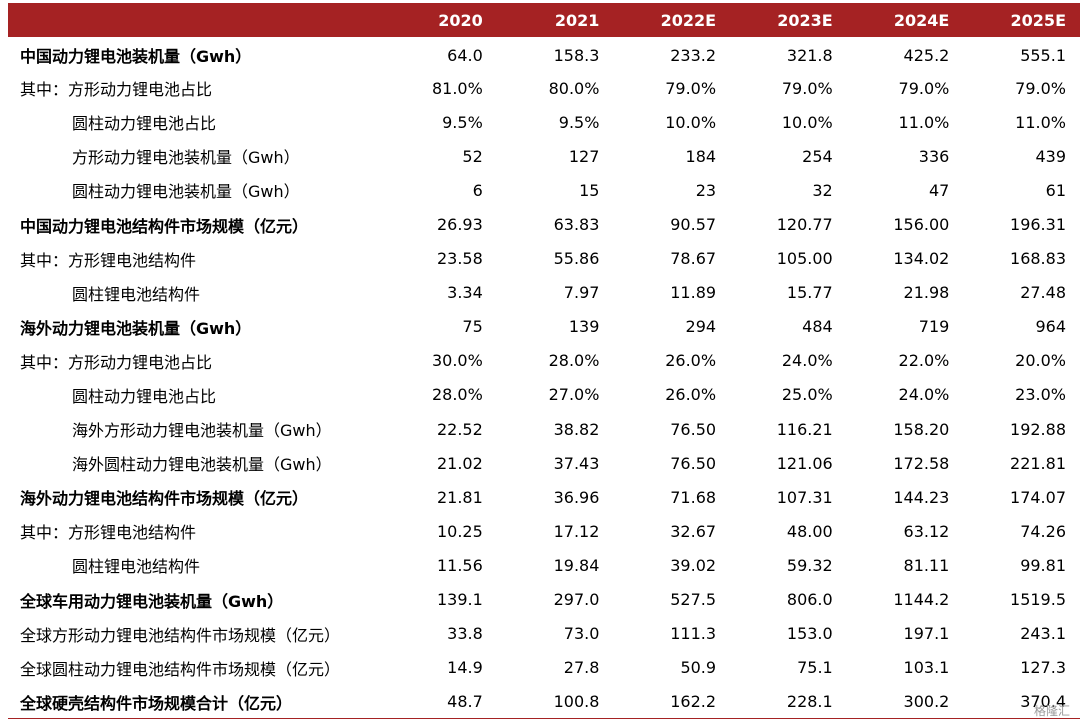 The width and height of the screenshot is (1080, 722). Describe the element at coordinates (1038, 20) in the screenshot. I see `header-year: 2025E` at that location.